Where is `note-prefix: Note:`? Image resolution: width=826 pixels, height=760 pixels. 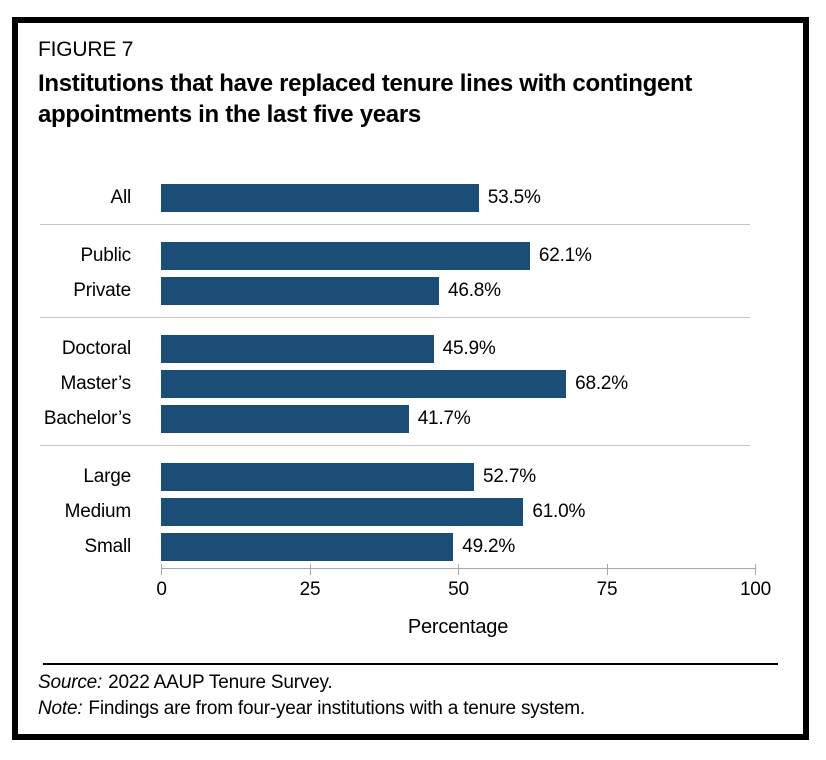 note-prefix: Note: is located at coordinates (60, 708).